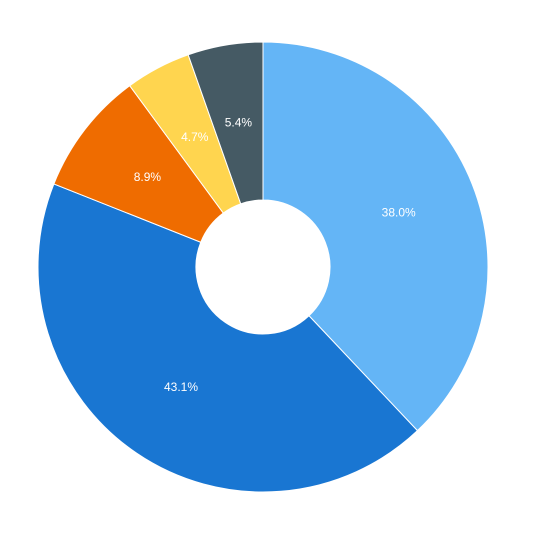  What do you see at coordinates (195, 137) in the screenshot?
I see `data-label: 4.7%` at bounding box center [195, 137].